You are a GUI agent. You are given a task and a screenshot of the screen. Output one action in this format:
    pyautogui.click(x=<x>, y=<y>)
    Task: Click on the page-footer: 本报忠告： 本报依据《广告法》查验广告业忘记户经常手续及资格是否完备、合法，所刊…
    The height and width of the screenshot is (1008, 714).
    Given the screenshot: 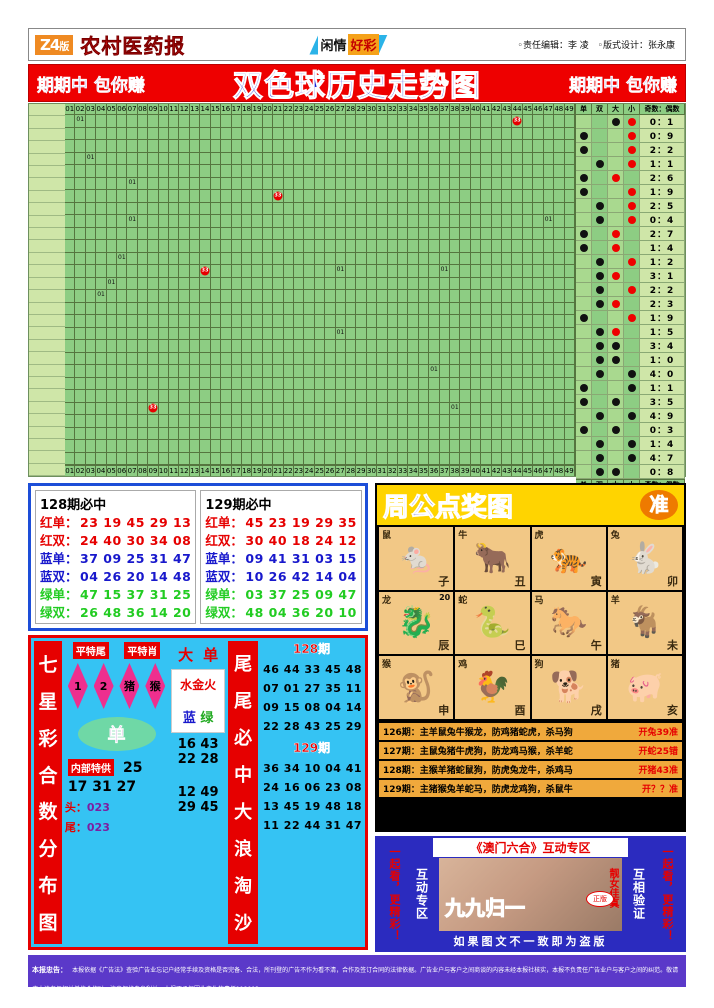 What is the action you would take?
    pyautogui.click(x=357, y=974)
    